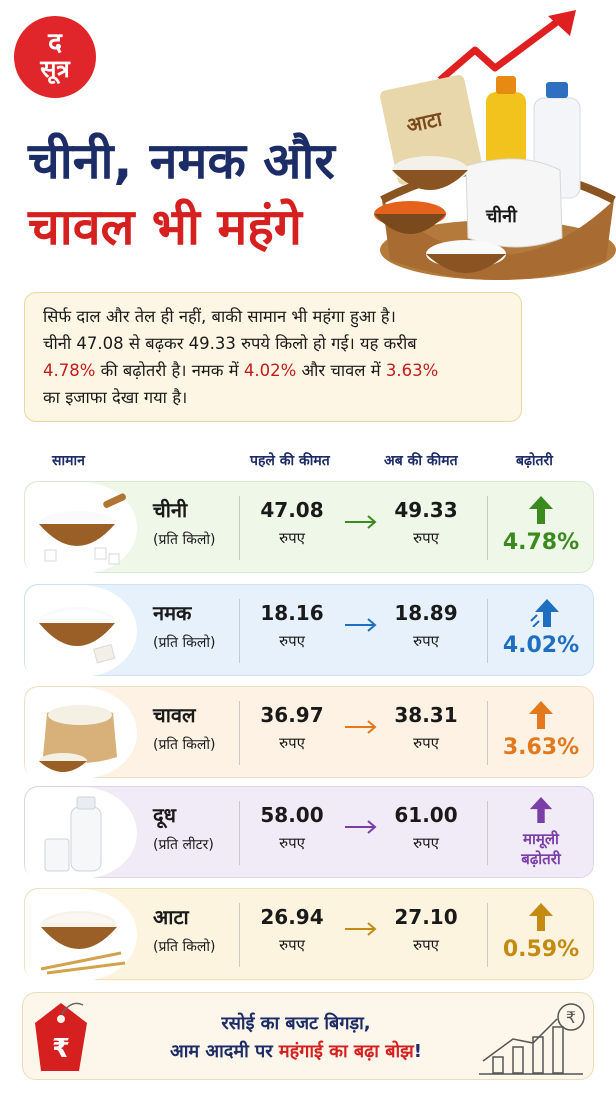 The height and width of the screenshot is (1095, 616). What do you see at coordinates (73, 834) in the screenshot?
I see `milk-bottle-glass-icon` at bounding box center [73, 834].